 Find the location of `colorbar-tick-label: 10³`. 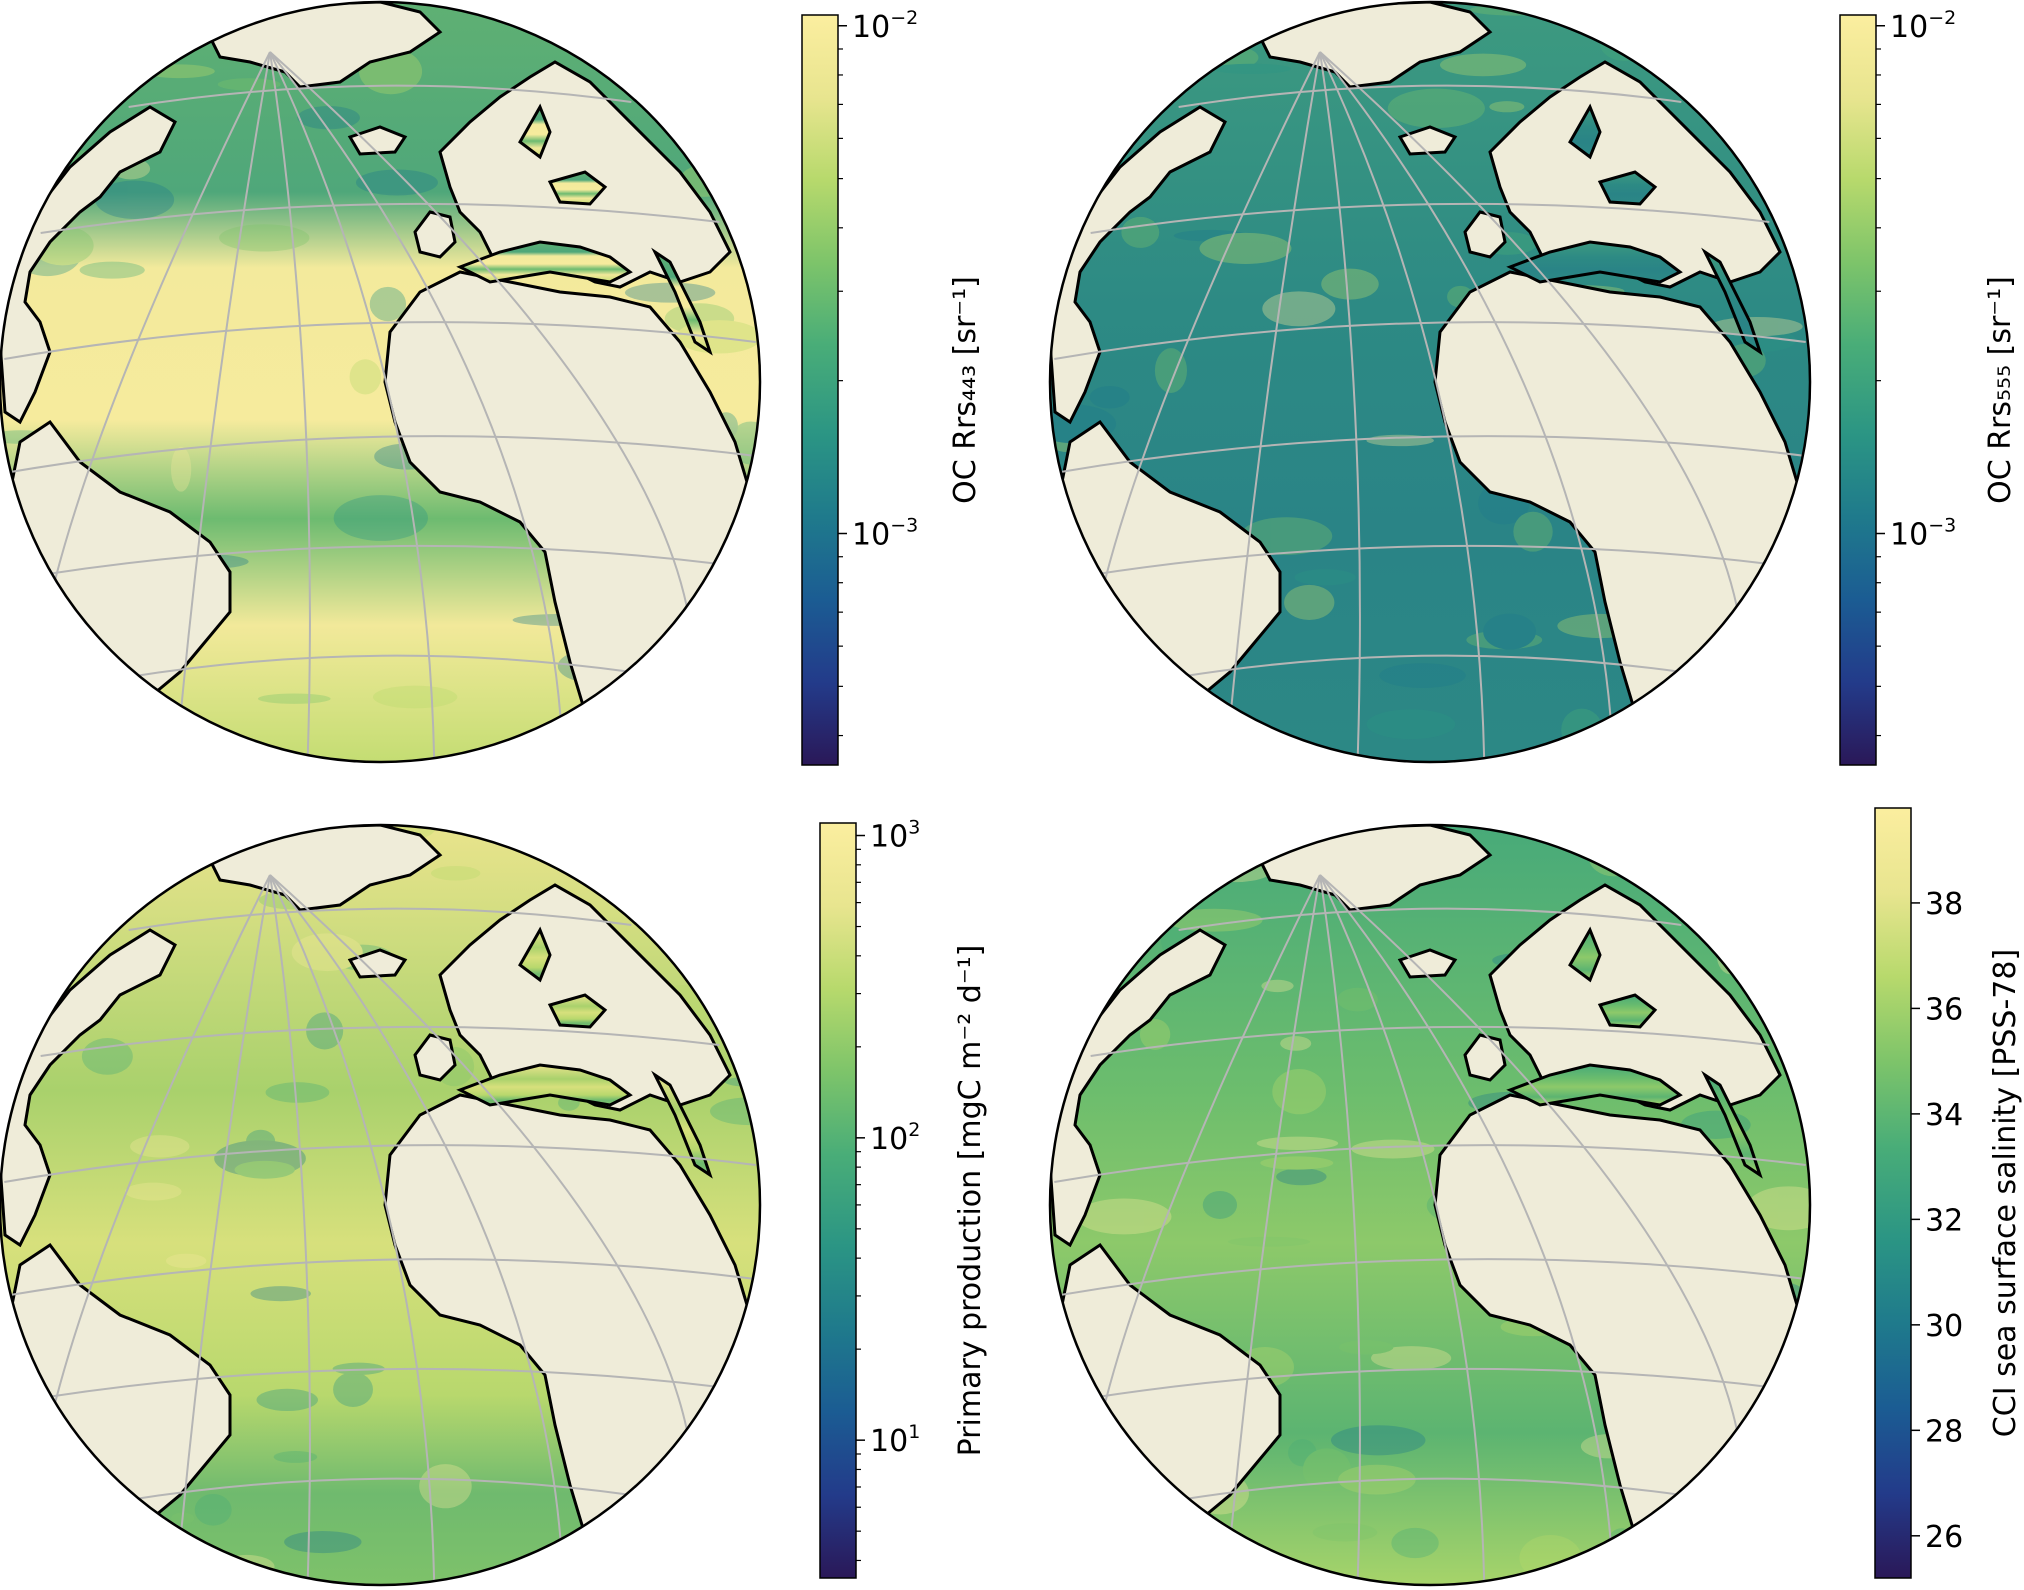

colorbar-tick-label: 10³ is located at coordinates (895, 836).